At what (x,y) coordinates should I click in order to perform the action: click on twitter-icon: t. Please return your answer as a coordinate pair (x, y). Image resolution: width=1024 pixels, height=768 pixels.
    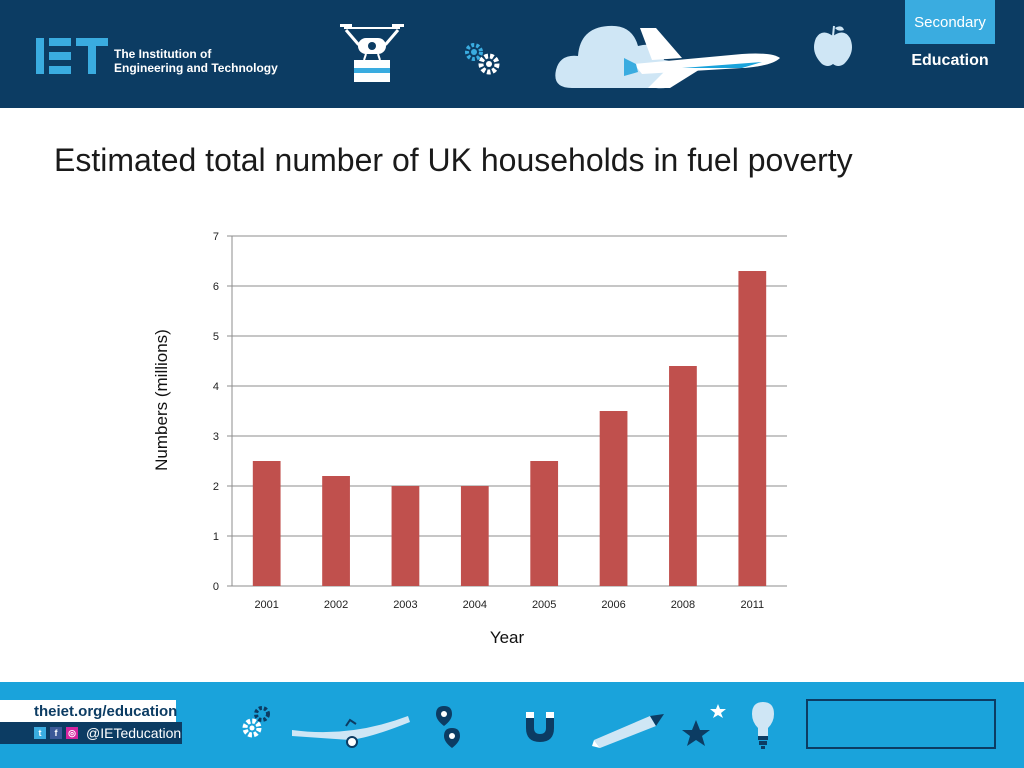
    Looking at the image, I should click on (40, 733).